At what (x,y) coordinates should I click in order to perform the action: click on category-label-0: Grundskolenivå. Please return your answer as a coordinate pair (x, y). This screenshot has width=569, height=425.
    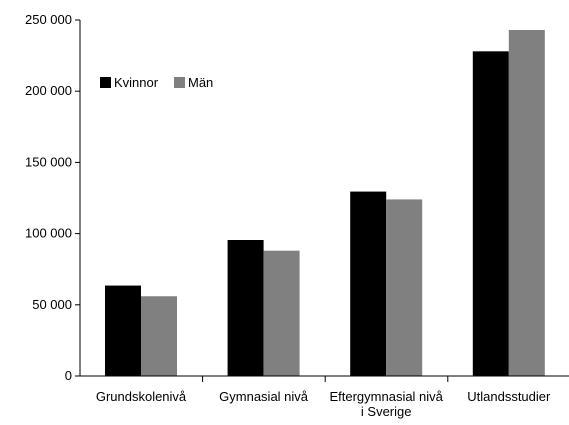
    Looking at the image, I should click on (141, 396).